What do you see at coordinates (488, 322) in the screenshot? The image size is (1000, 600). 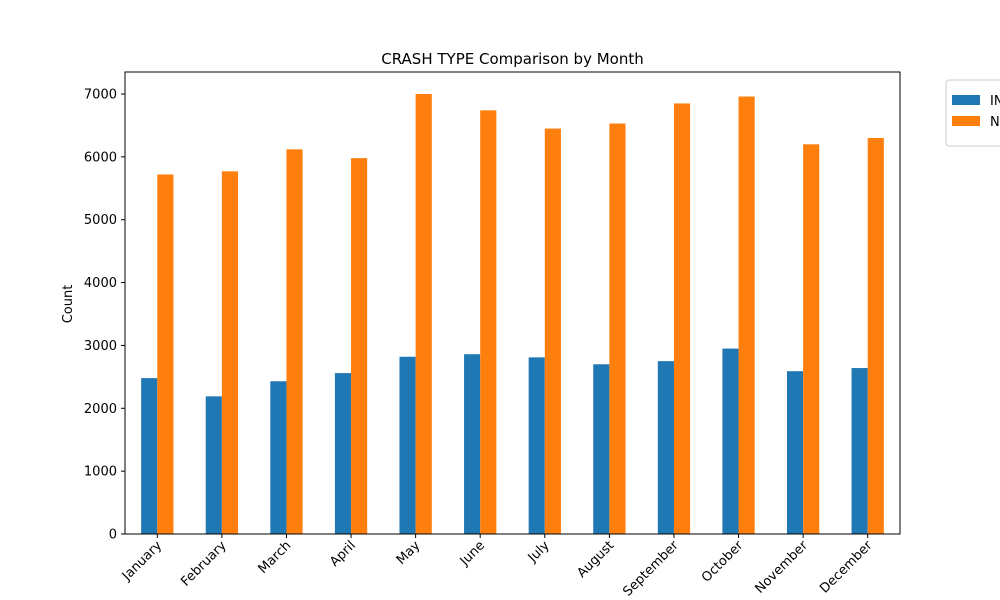 I see `bar-n-june` at bounding box center [488, 322].